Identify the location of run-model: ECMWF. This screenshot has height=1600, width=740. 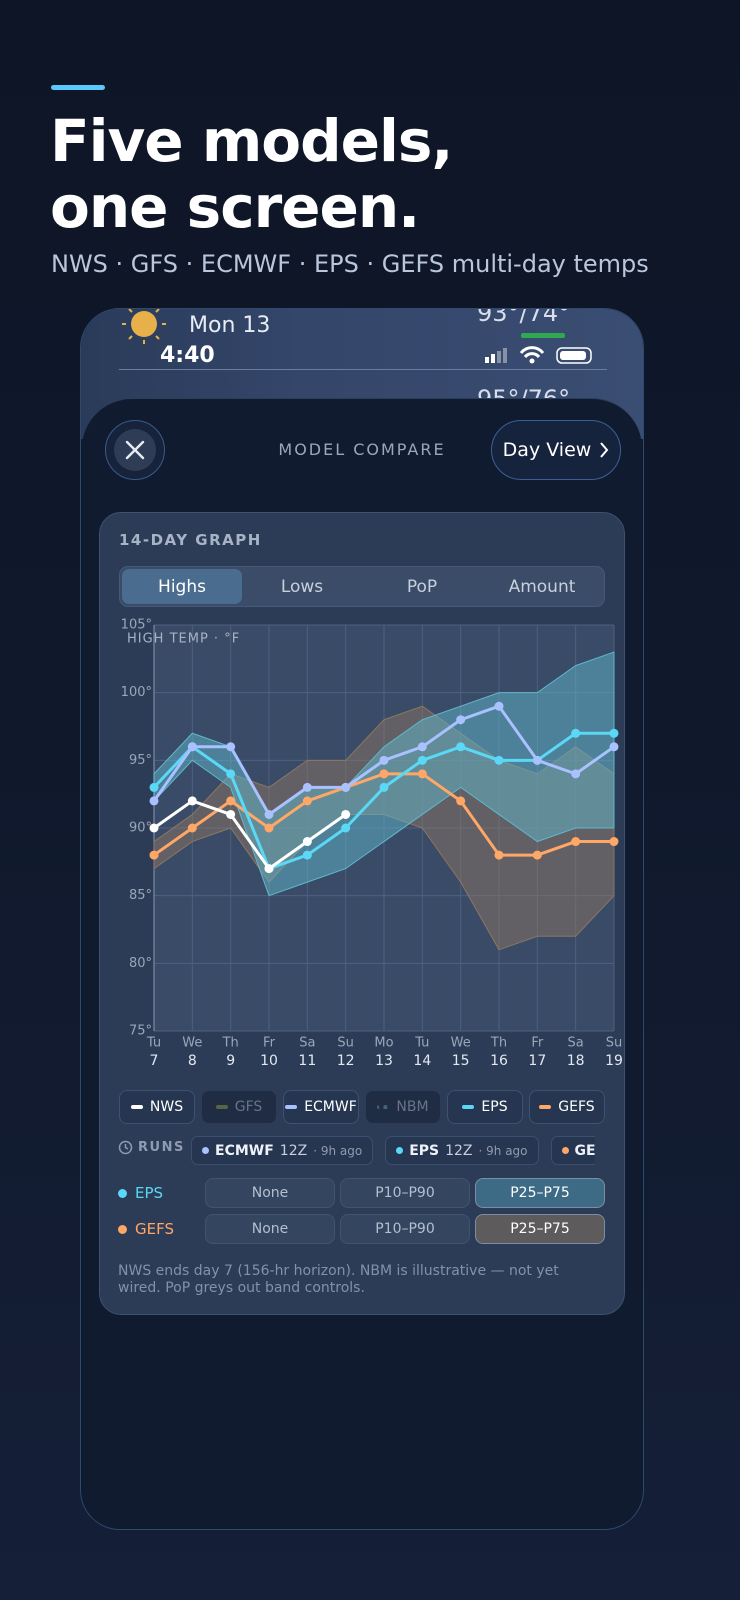
(244, 1150).